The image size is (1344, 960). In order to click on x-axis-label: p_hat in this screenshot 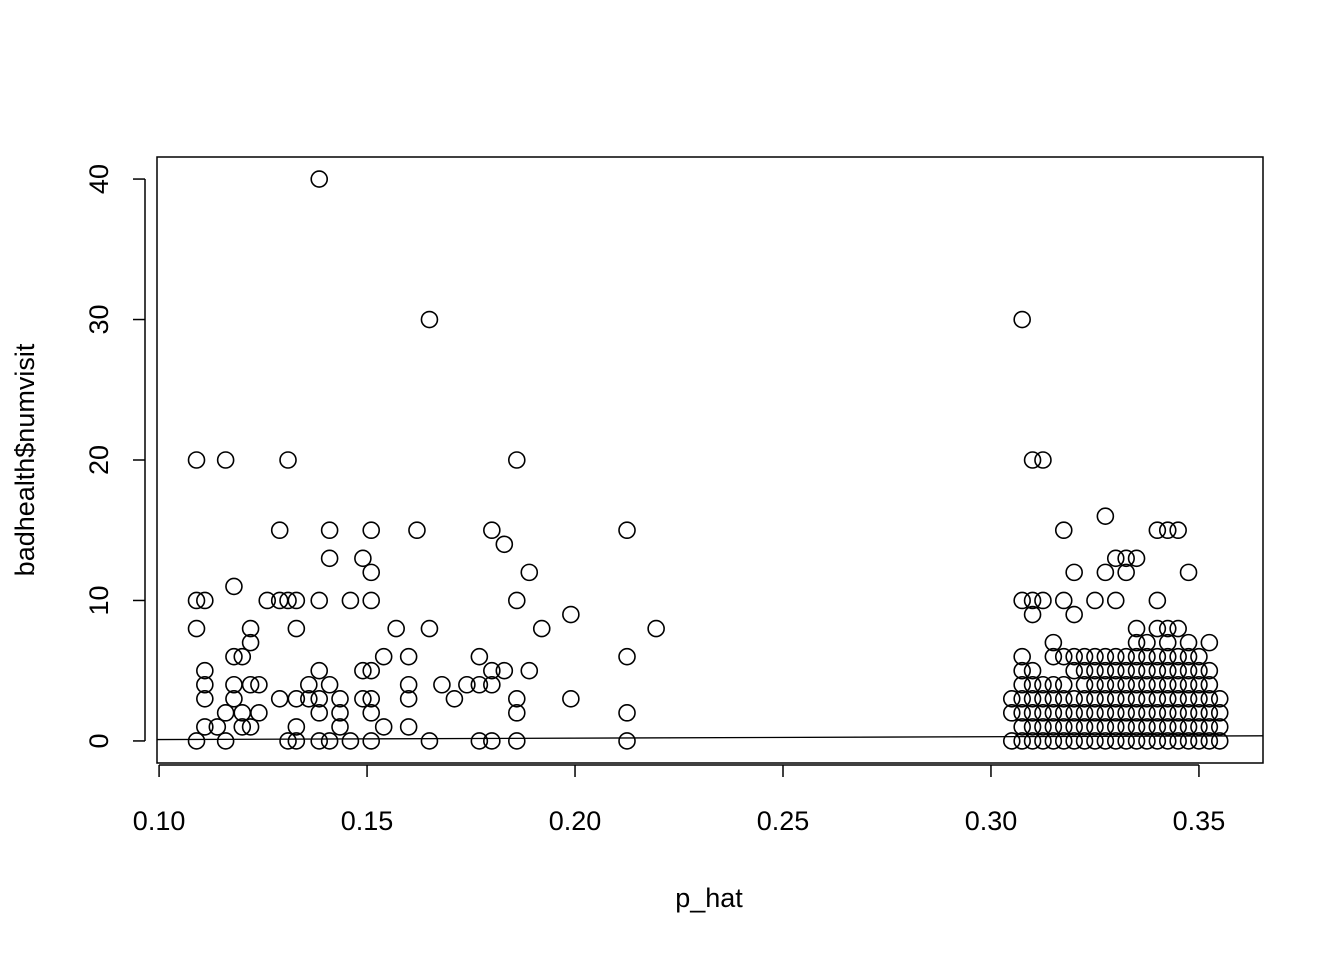, I will do `click(709, 898)`.